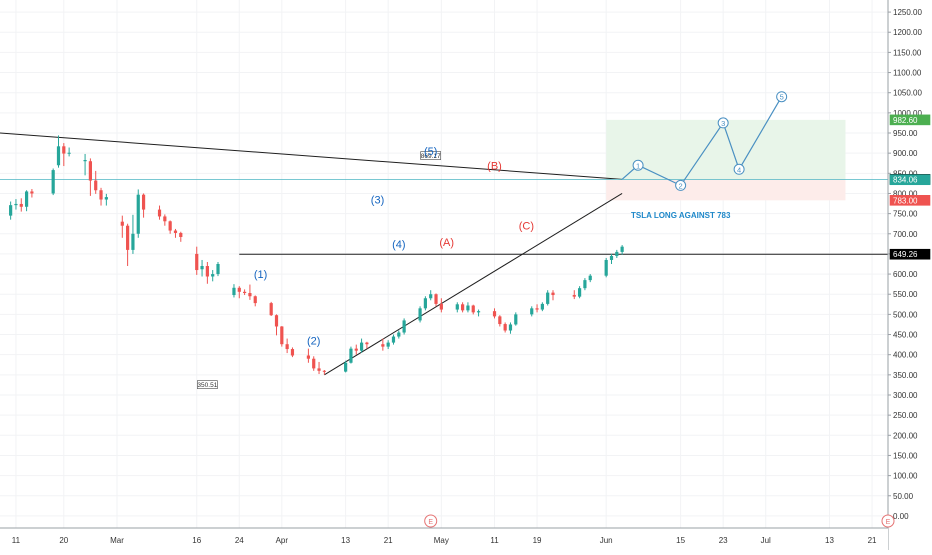 This screenshot has height=555, width=932. What do you see at coordinates (537, 540) in the screenshot?
I see `time-tick-label: 19` at bounding box center [537, 540].